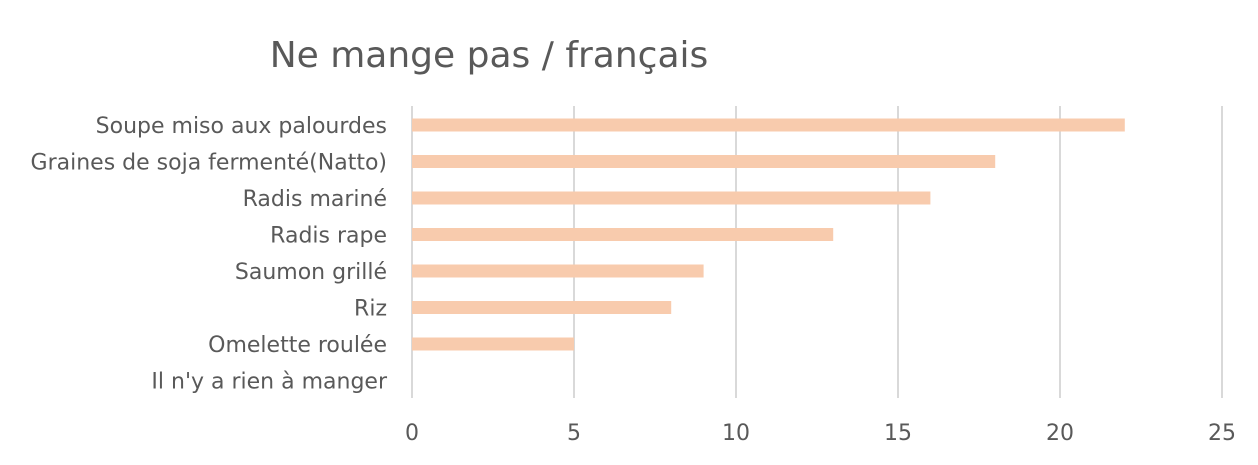 The width and height of the screenshot is (1258, 465). Describe the element at coordinates (315, 199) in the screenshot. I see `category-label: Radis mariné` at that location.